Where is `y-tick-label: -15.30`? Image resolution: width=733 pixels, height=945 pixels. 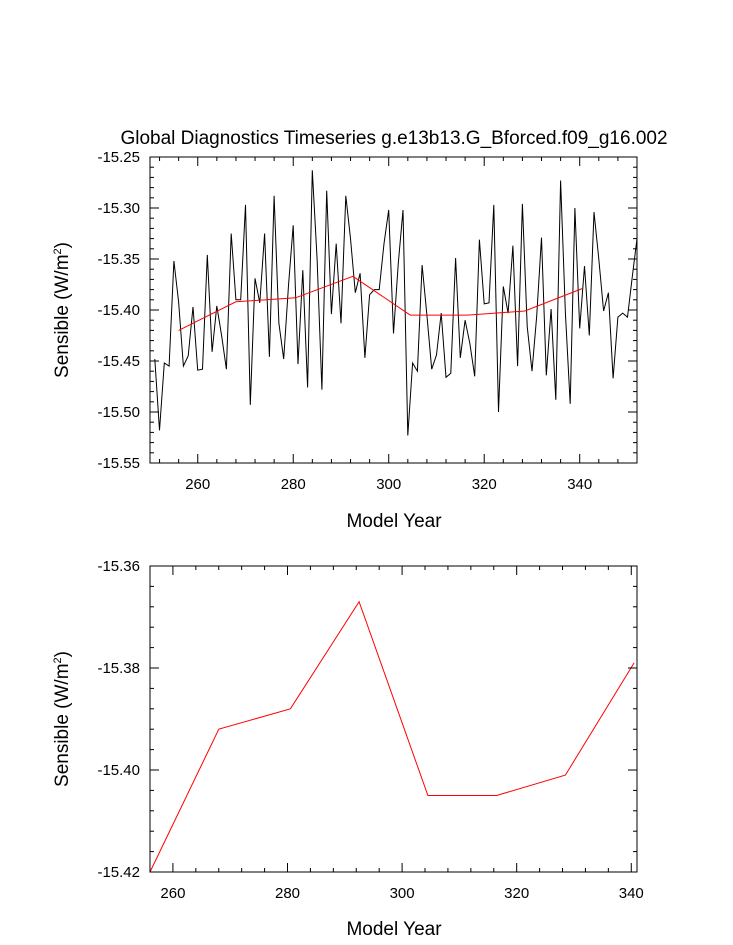
y-tick-label: -15.30 is located at coordinates (118, 208).